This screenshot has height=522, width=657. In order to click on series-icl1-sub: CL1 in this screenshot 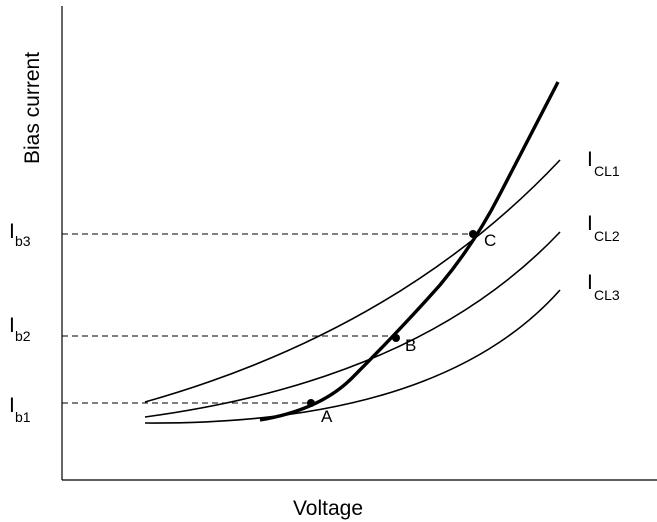, I will do `click(607, 171)`.